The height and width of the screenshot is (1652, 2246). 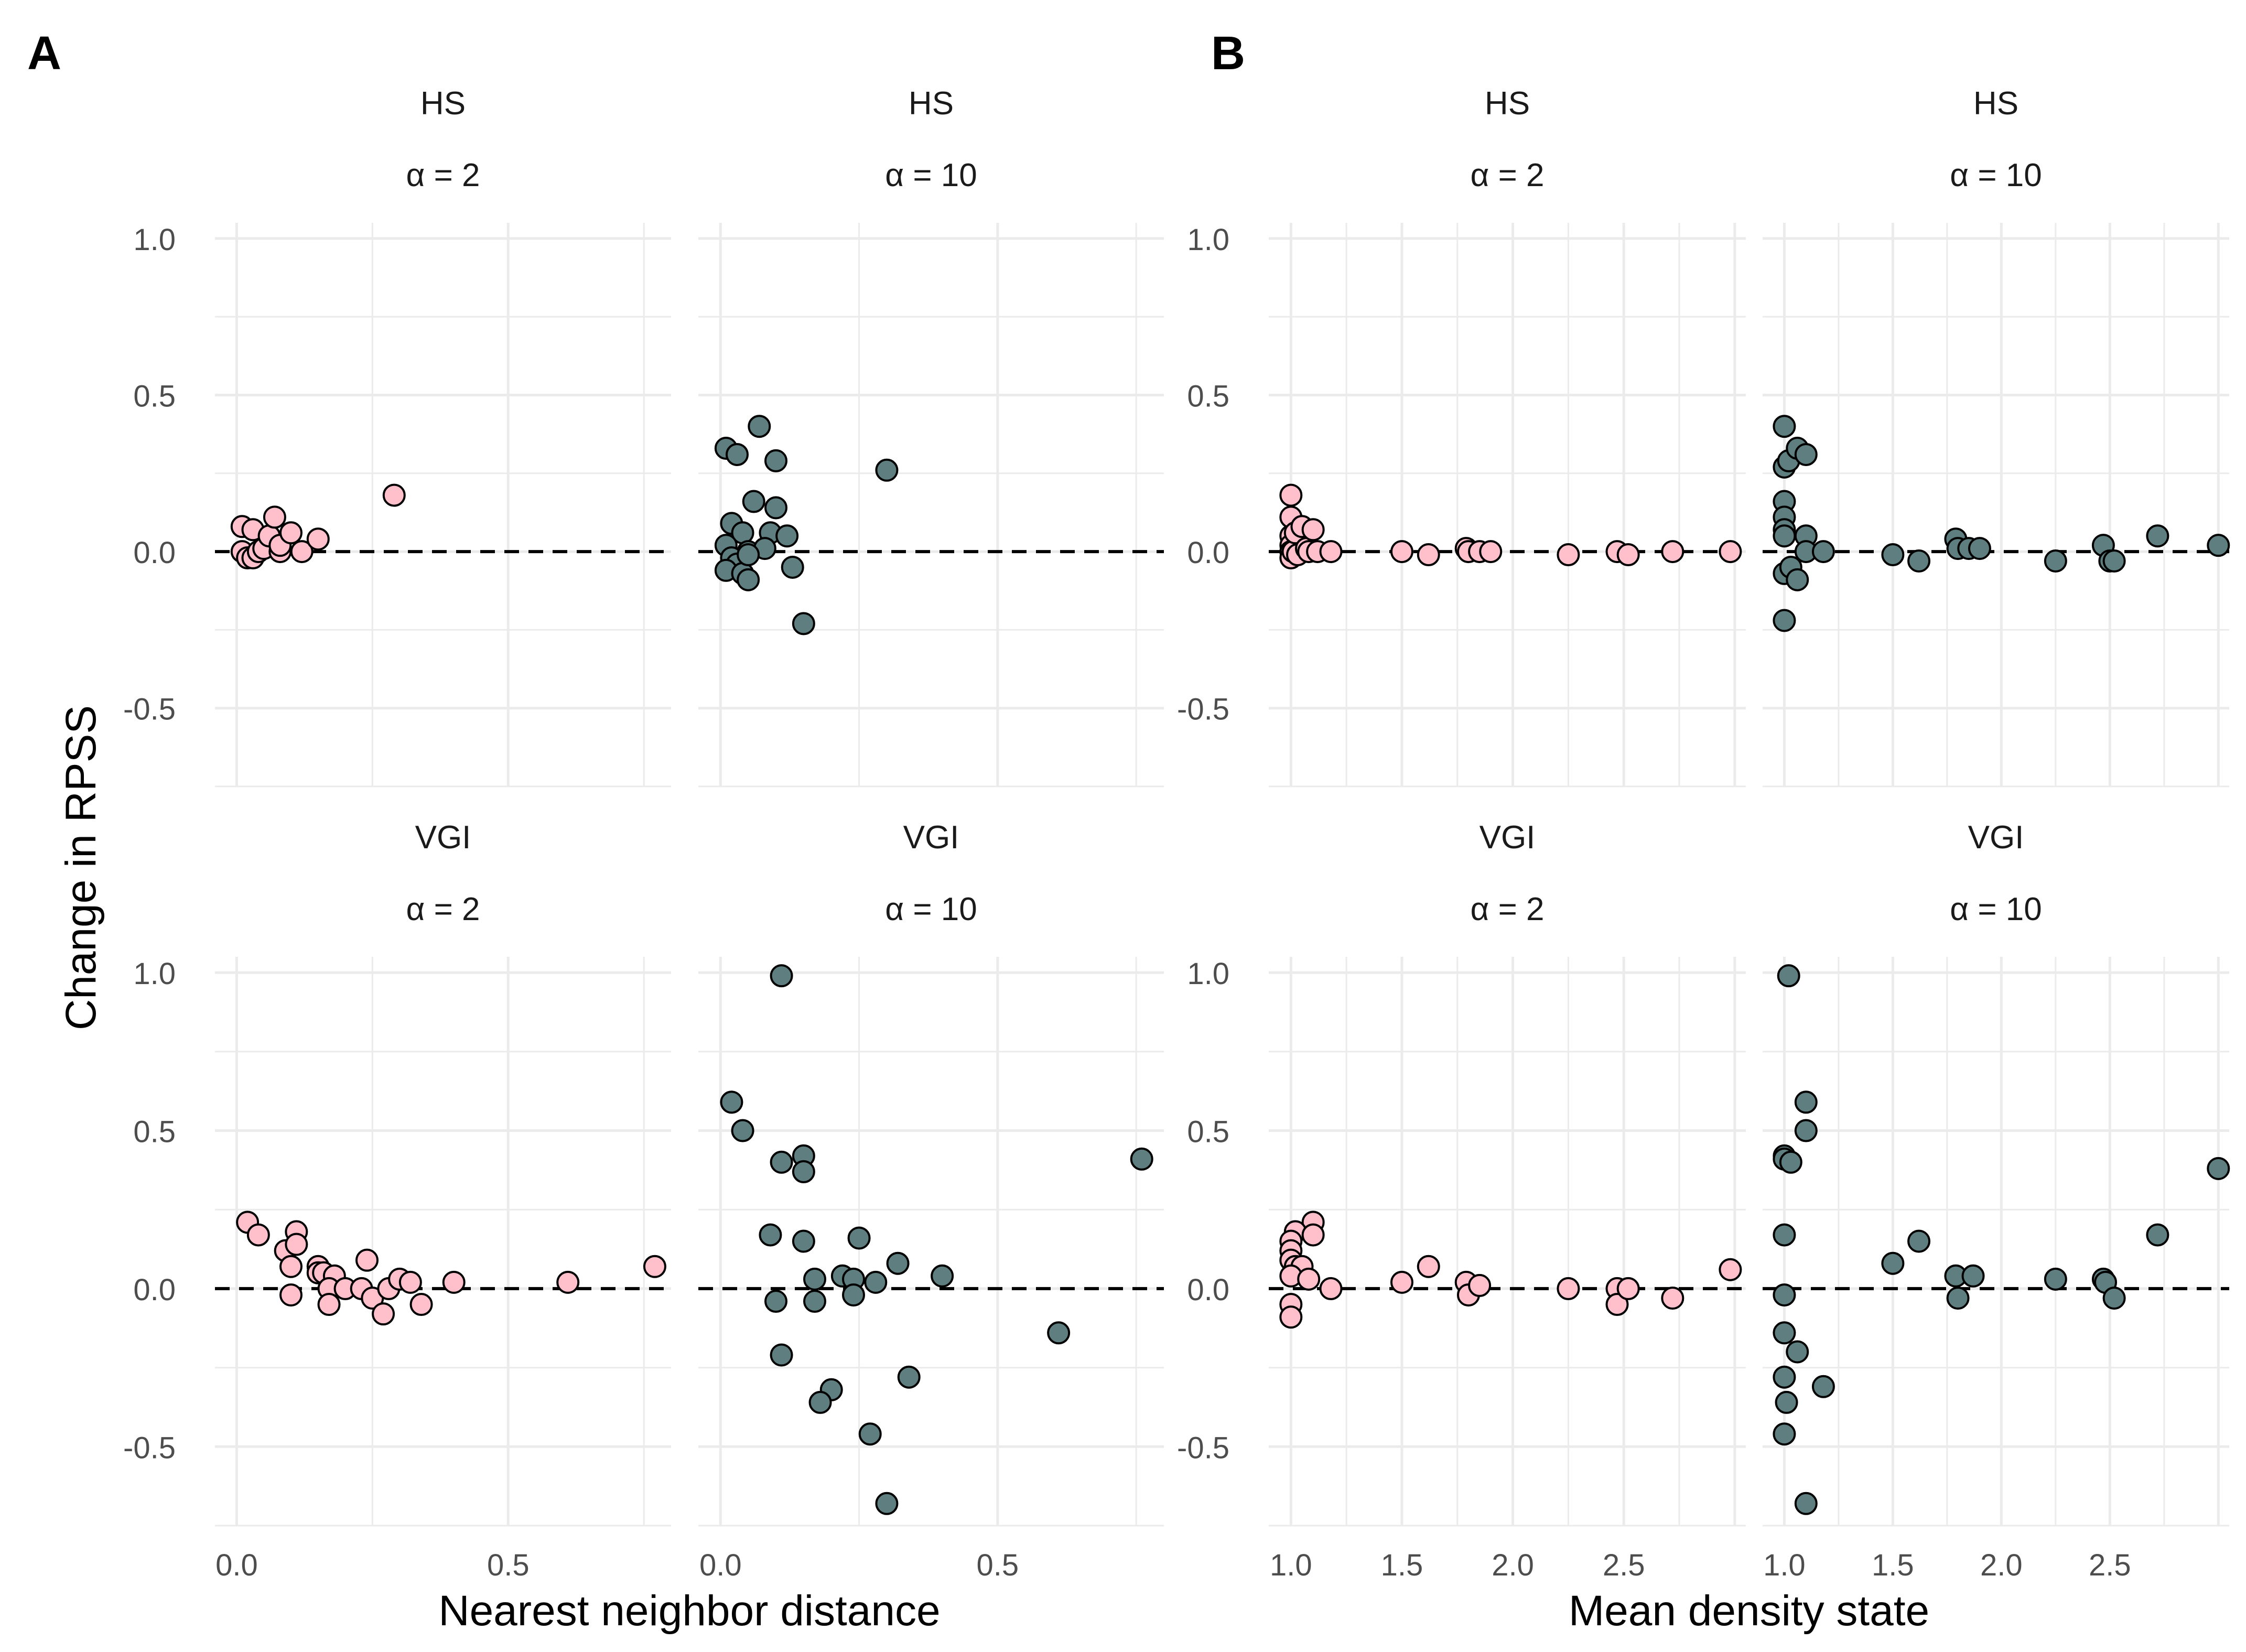 I want to click on panel-label-a: A, so click(x=44, y=54).